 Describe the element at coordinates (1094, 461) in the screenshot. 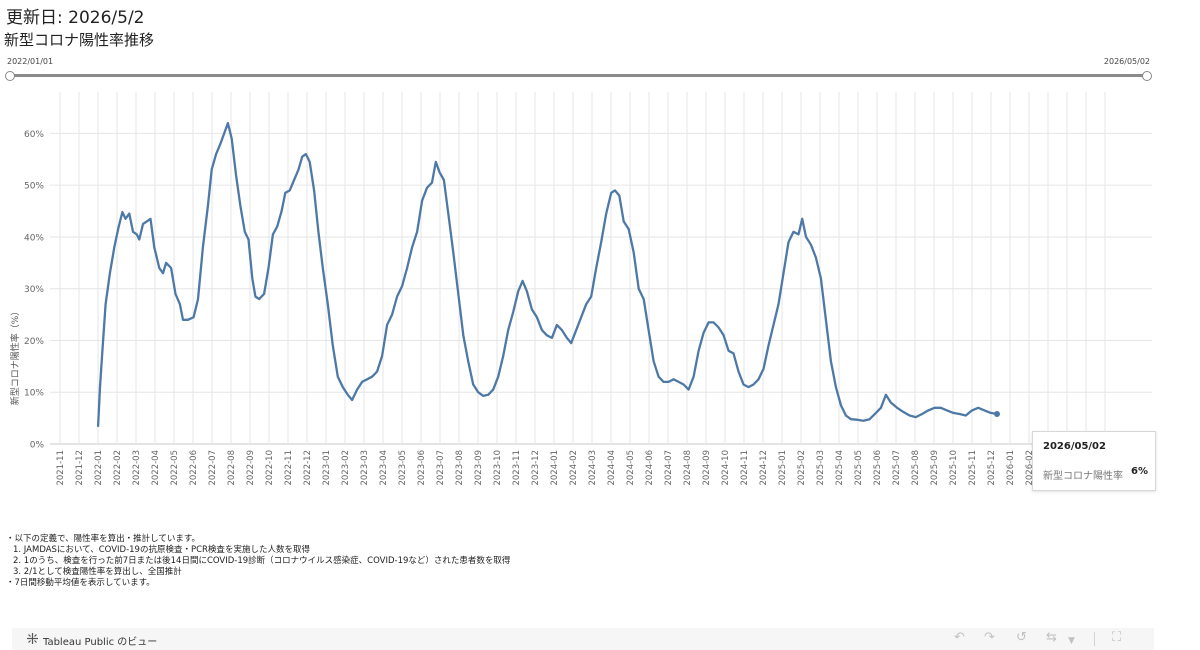

I see `tooltip: 2026/05/02 新型コロナ陽性率 6%` at that location.